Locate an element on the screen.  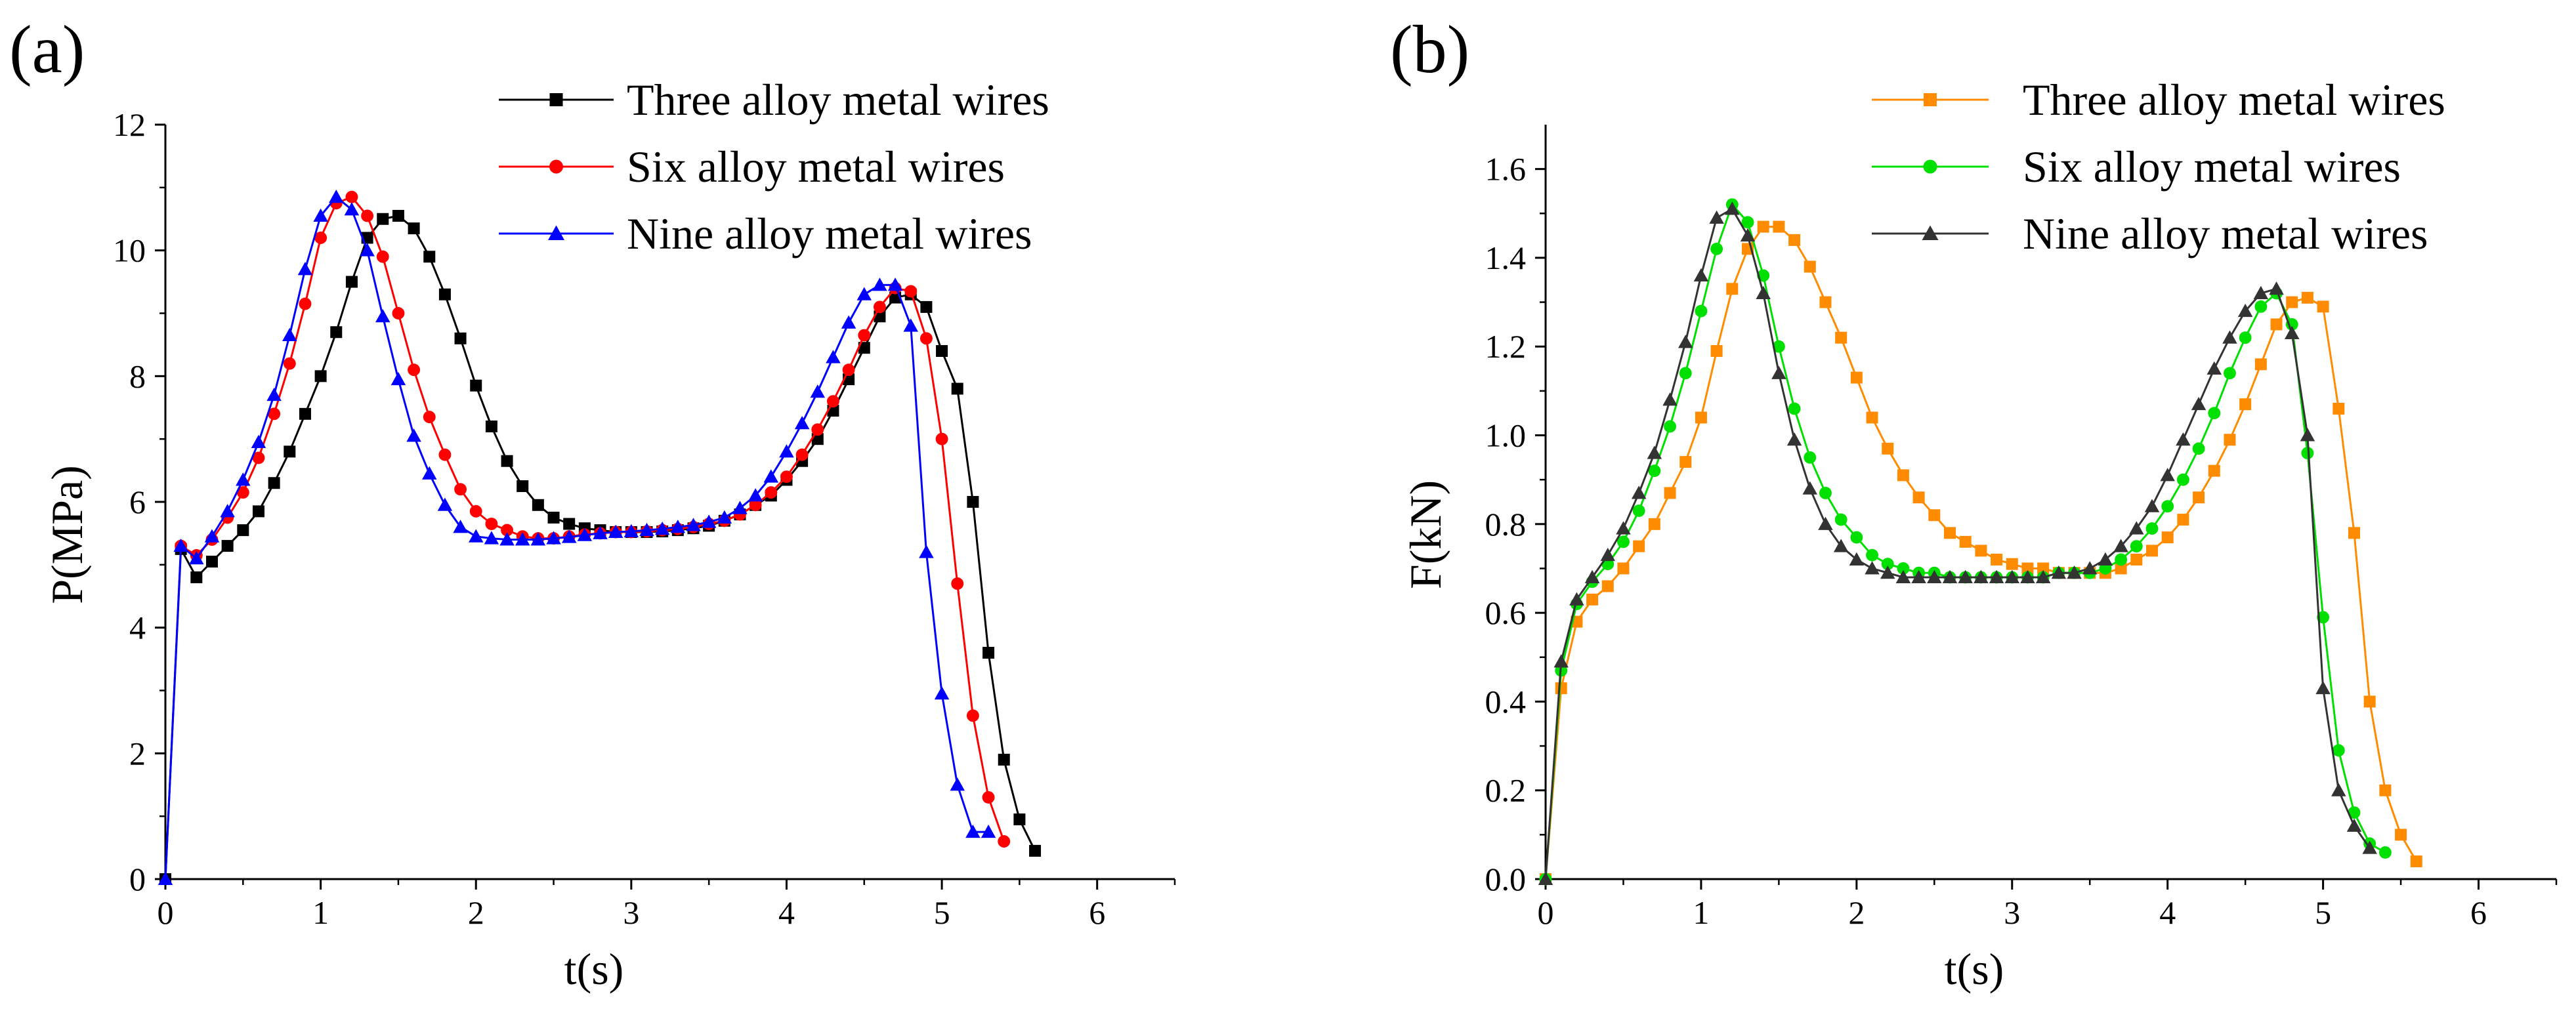
y-tick-label: 1.6 is located at coordinates (1506, 169).